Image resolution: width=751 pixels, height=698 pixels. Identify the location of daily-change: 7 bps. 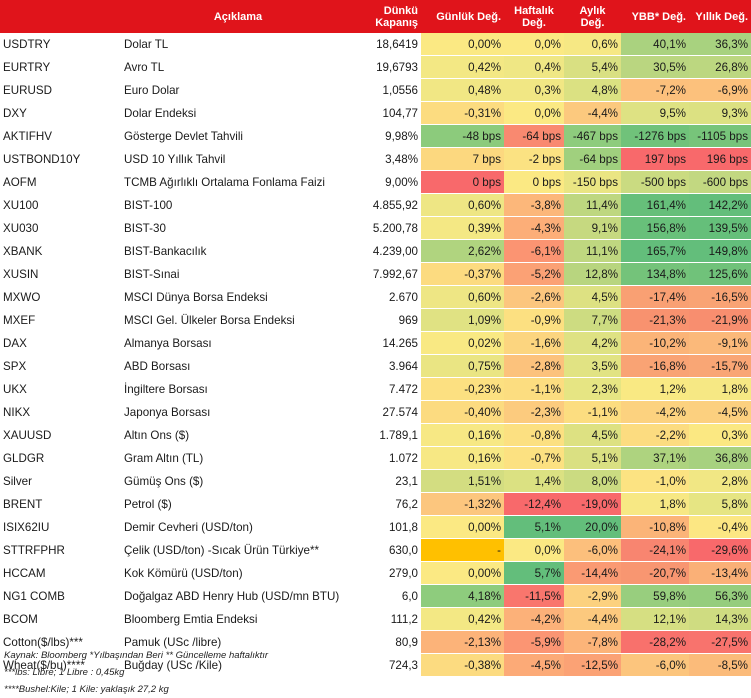
(462, 159).